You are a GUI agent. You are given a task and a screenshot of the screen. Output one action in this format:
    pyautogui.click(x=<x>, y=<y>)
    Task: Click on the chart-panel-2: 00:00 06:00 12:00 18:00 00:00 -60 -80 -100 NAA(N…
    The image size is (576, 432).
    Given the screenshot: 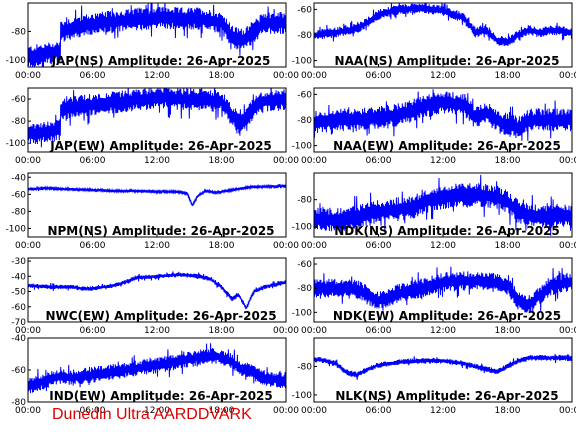 What is the action you would take?
    pyautogui.click(x=434, y=41)
    